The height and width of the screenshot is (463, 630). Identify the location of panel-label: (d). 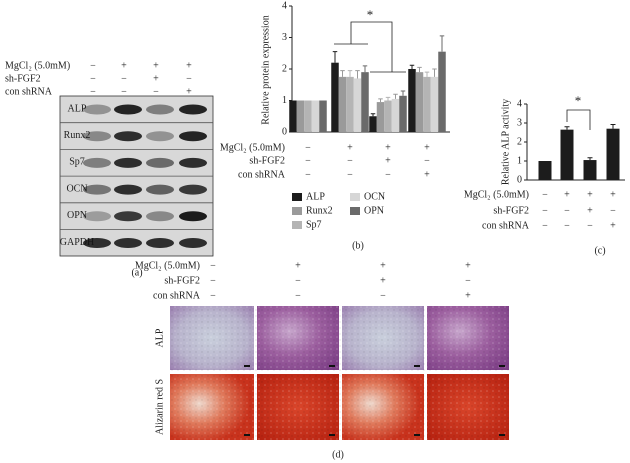
(338, 454).